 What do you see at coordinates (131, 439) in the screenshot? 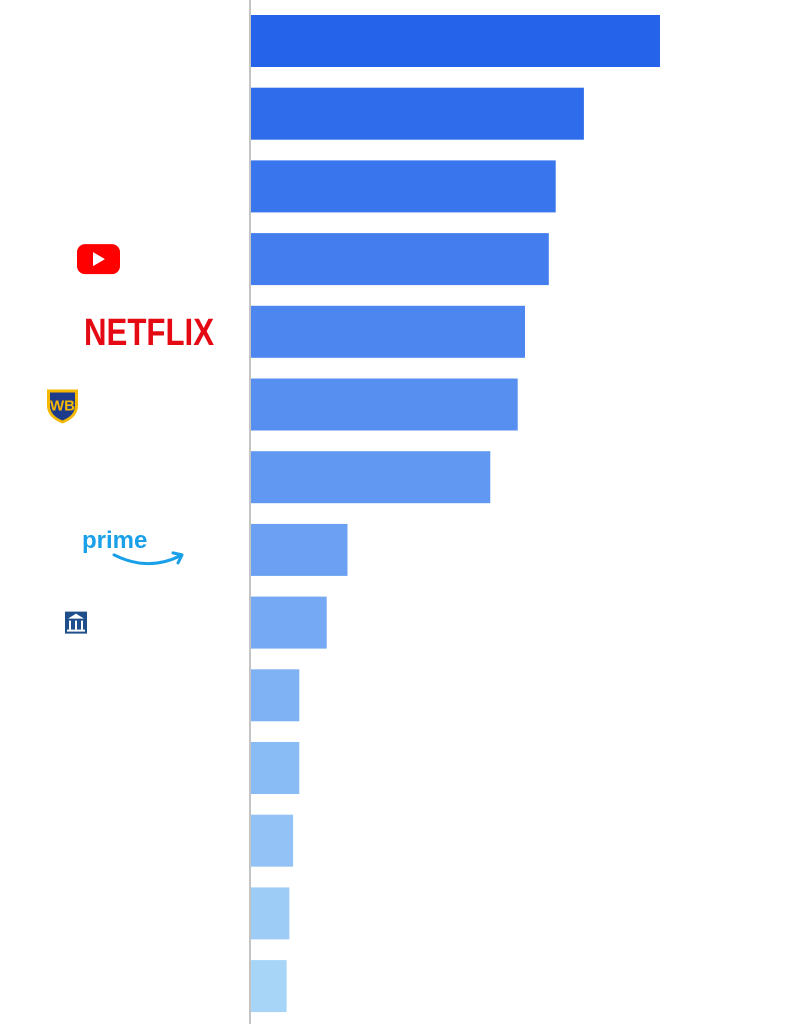
I see `logos-group: NETFLIX WB prime` at bounding box center [131, 439].